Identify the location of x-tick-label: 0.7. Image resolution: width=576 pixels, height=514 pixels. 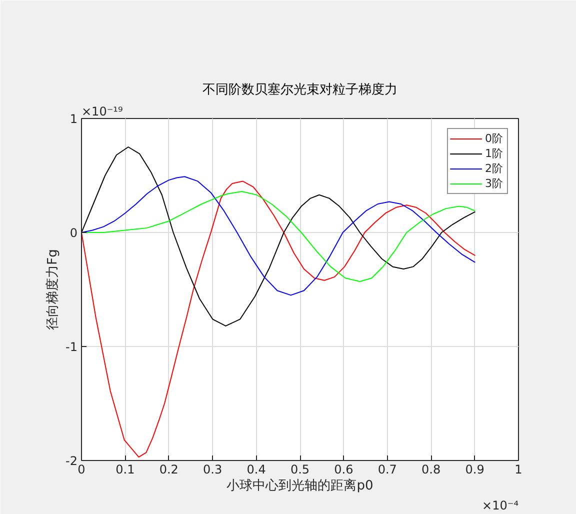
(387, 469).